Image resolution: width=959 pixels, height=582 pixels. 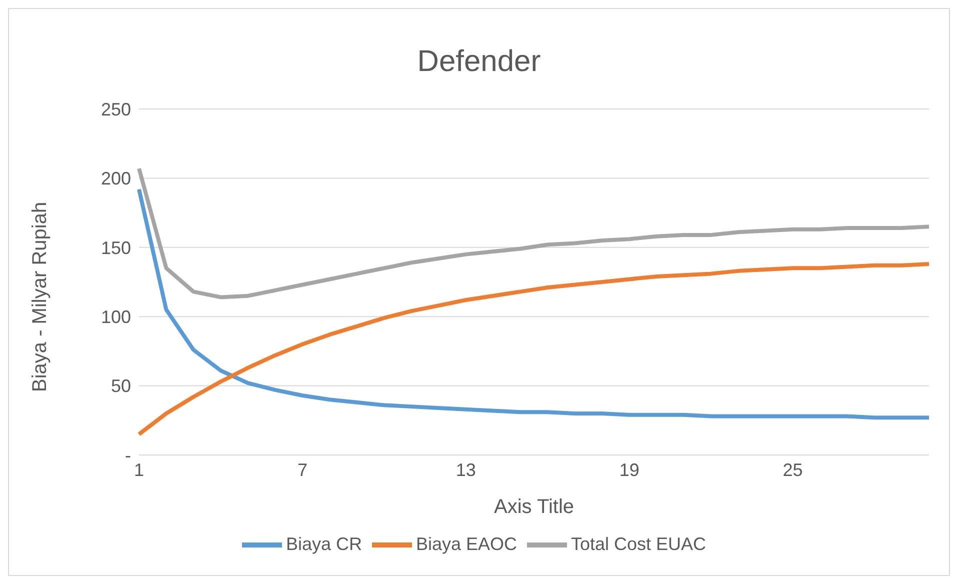 What do you see at coordinates (324, 544) in the screenshot?
I see `legend-label: Biaya CR` at bounding box center [324, 544].